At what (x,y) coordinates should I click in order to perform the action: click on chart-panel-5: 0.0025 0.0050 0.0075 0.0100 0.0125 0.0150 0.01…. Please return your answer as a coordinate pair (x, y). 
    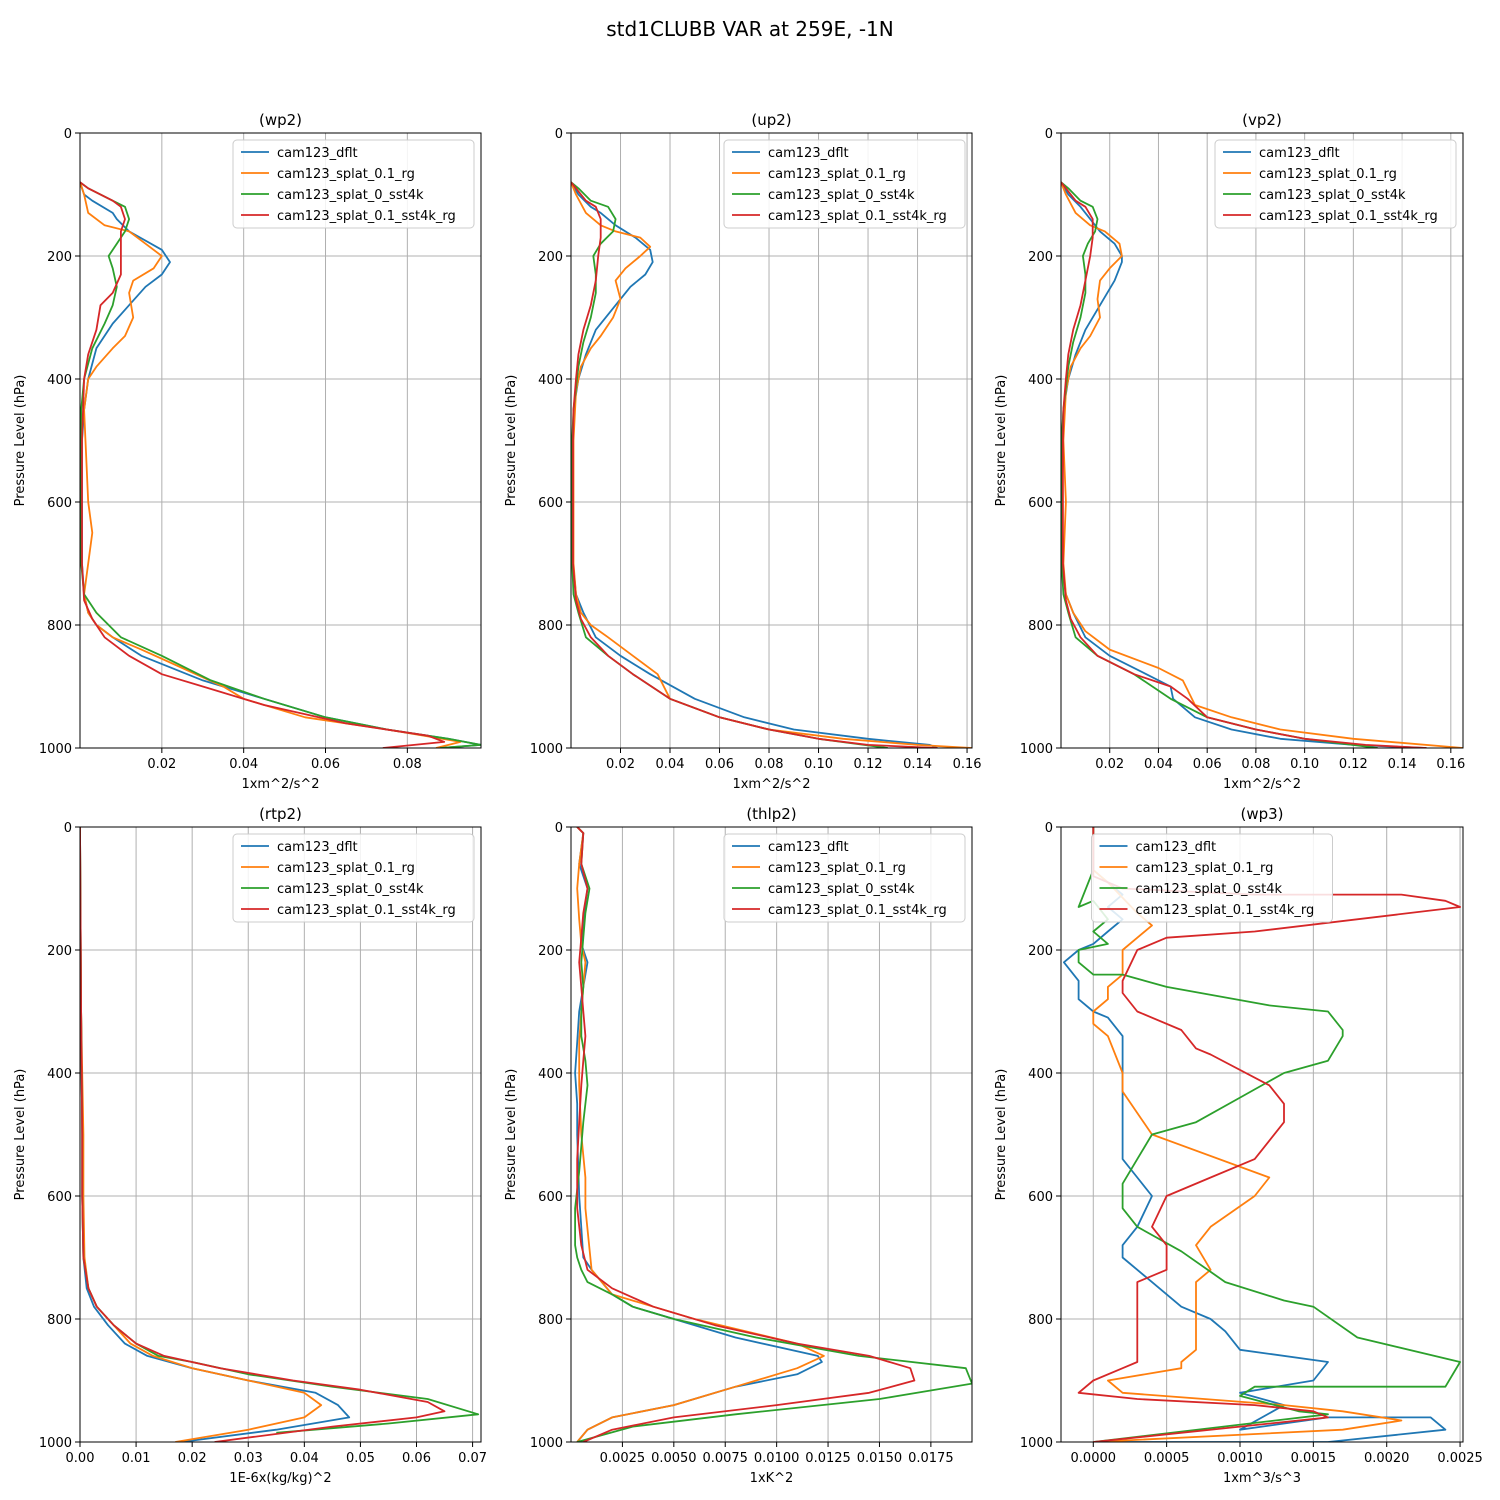
    Looking at the image, I should click on (738, 1145).